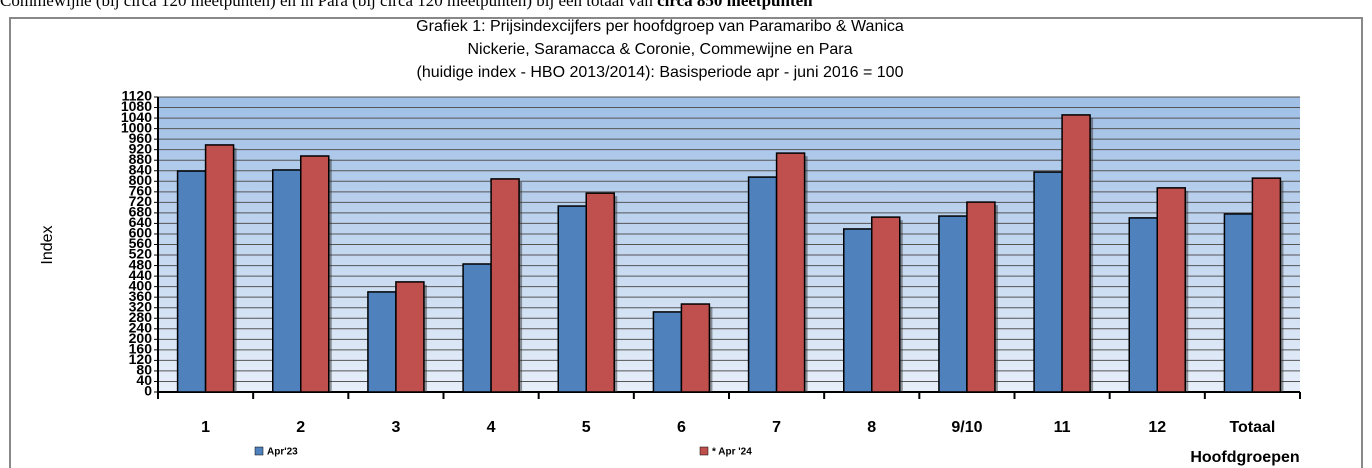 Image resolution: width=1372 pixels, height=468 pixels. Describe the element at coordinates (141, 327) in the screenshot. I see `y-tick-label: 240` at that location.